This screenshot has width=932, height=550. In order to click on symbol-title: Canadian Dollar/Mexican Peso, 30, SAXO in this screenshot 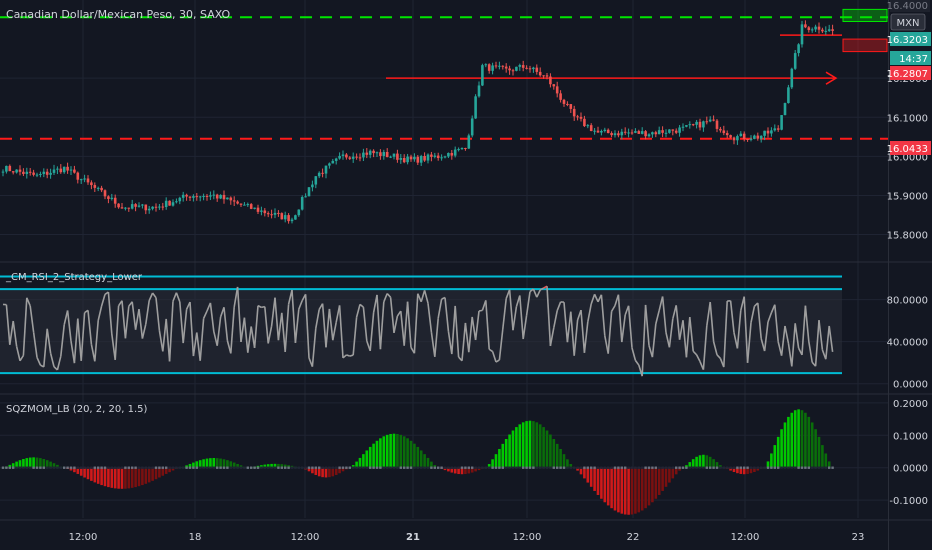, I will do `click(118, 14)`.